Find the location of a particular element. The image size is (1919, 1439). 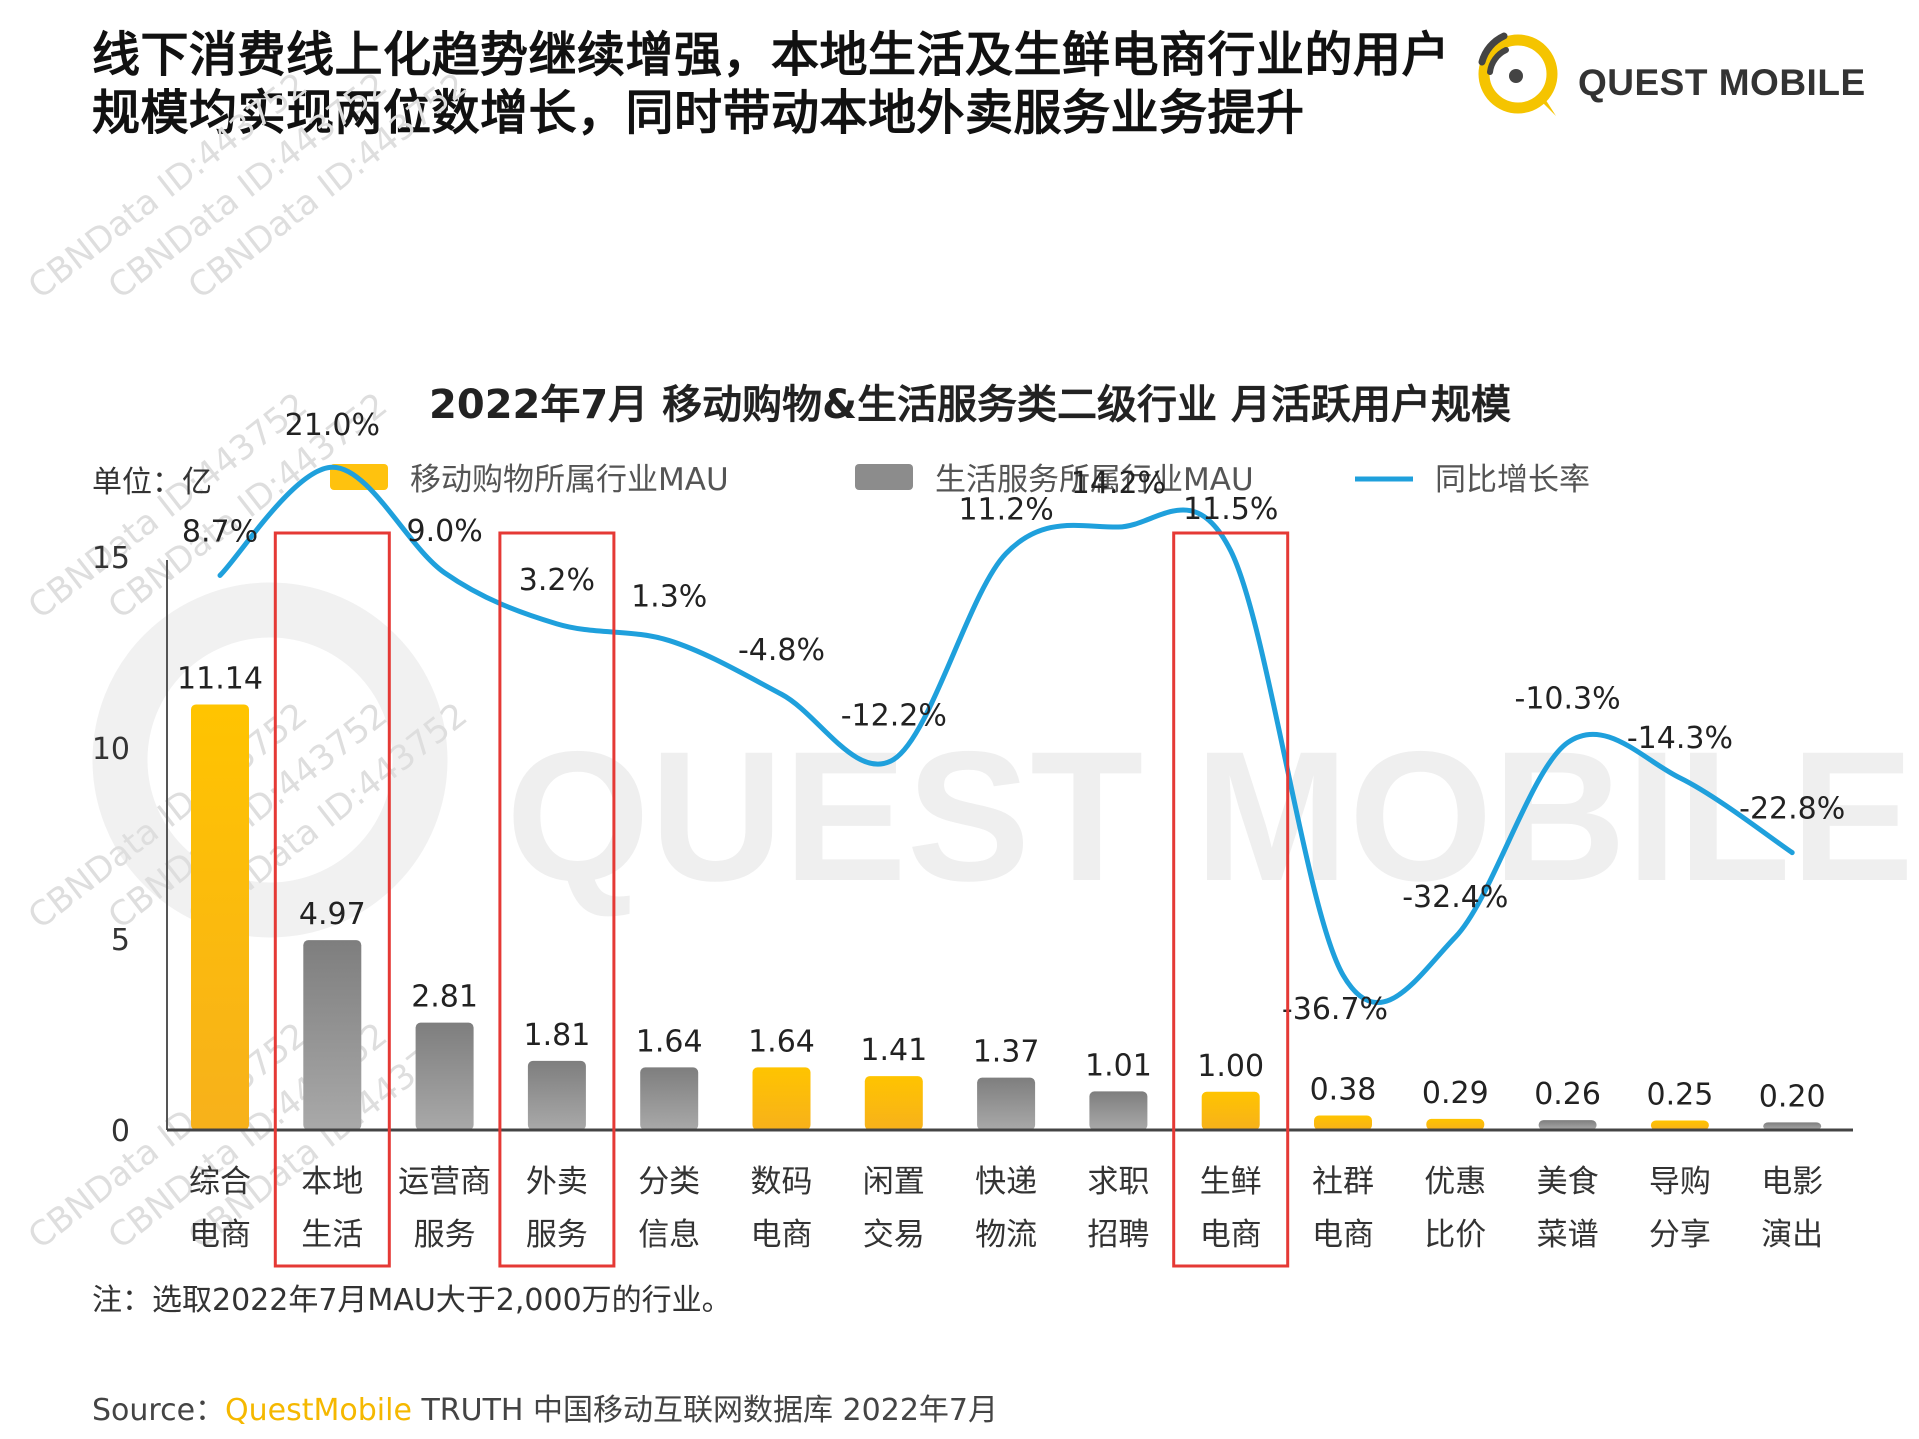

y-tick-label-1: 5 is located at coordinates (120, 940).